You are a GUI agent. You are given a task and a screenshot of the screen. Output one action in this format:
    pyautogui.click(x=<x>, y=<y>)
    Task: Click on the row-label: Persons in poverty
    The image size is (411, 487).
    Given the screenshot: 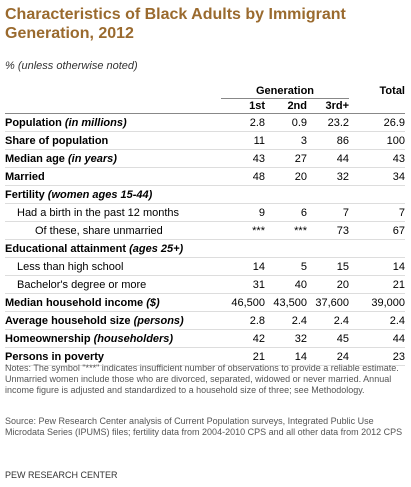 What is the action you would take?
    pyautogui.click(x=113, y=356)
    